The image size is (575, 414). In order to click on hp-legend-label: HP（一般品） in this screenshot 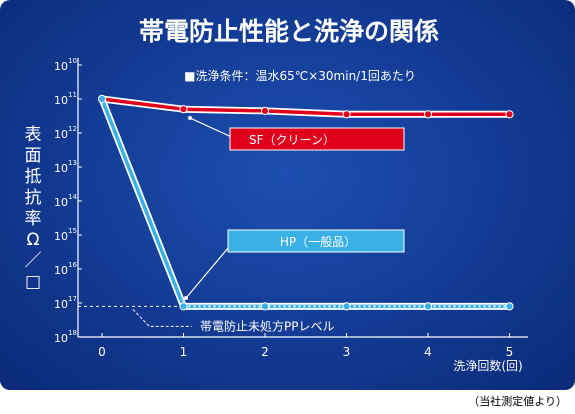, I will do `click(318, 241)`.